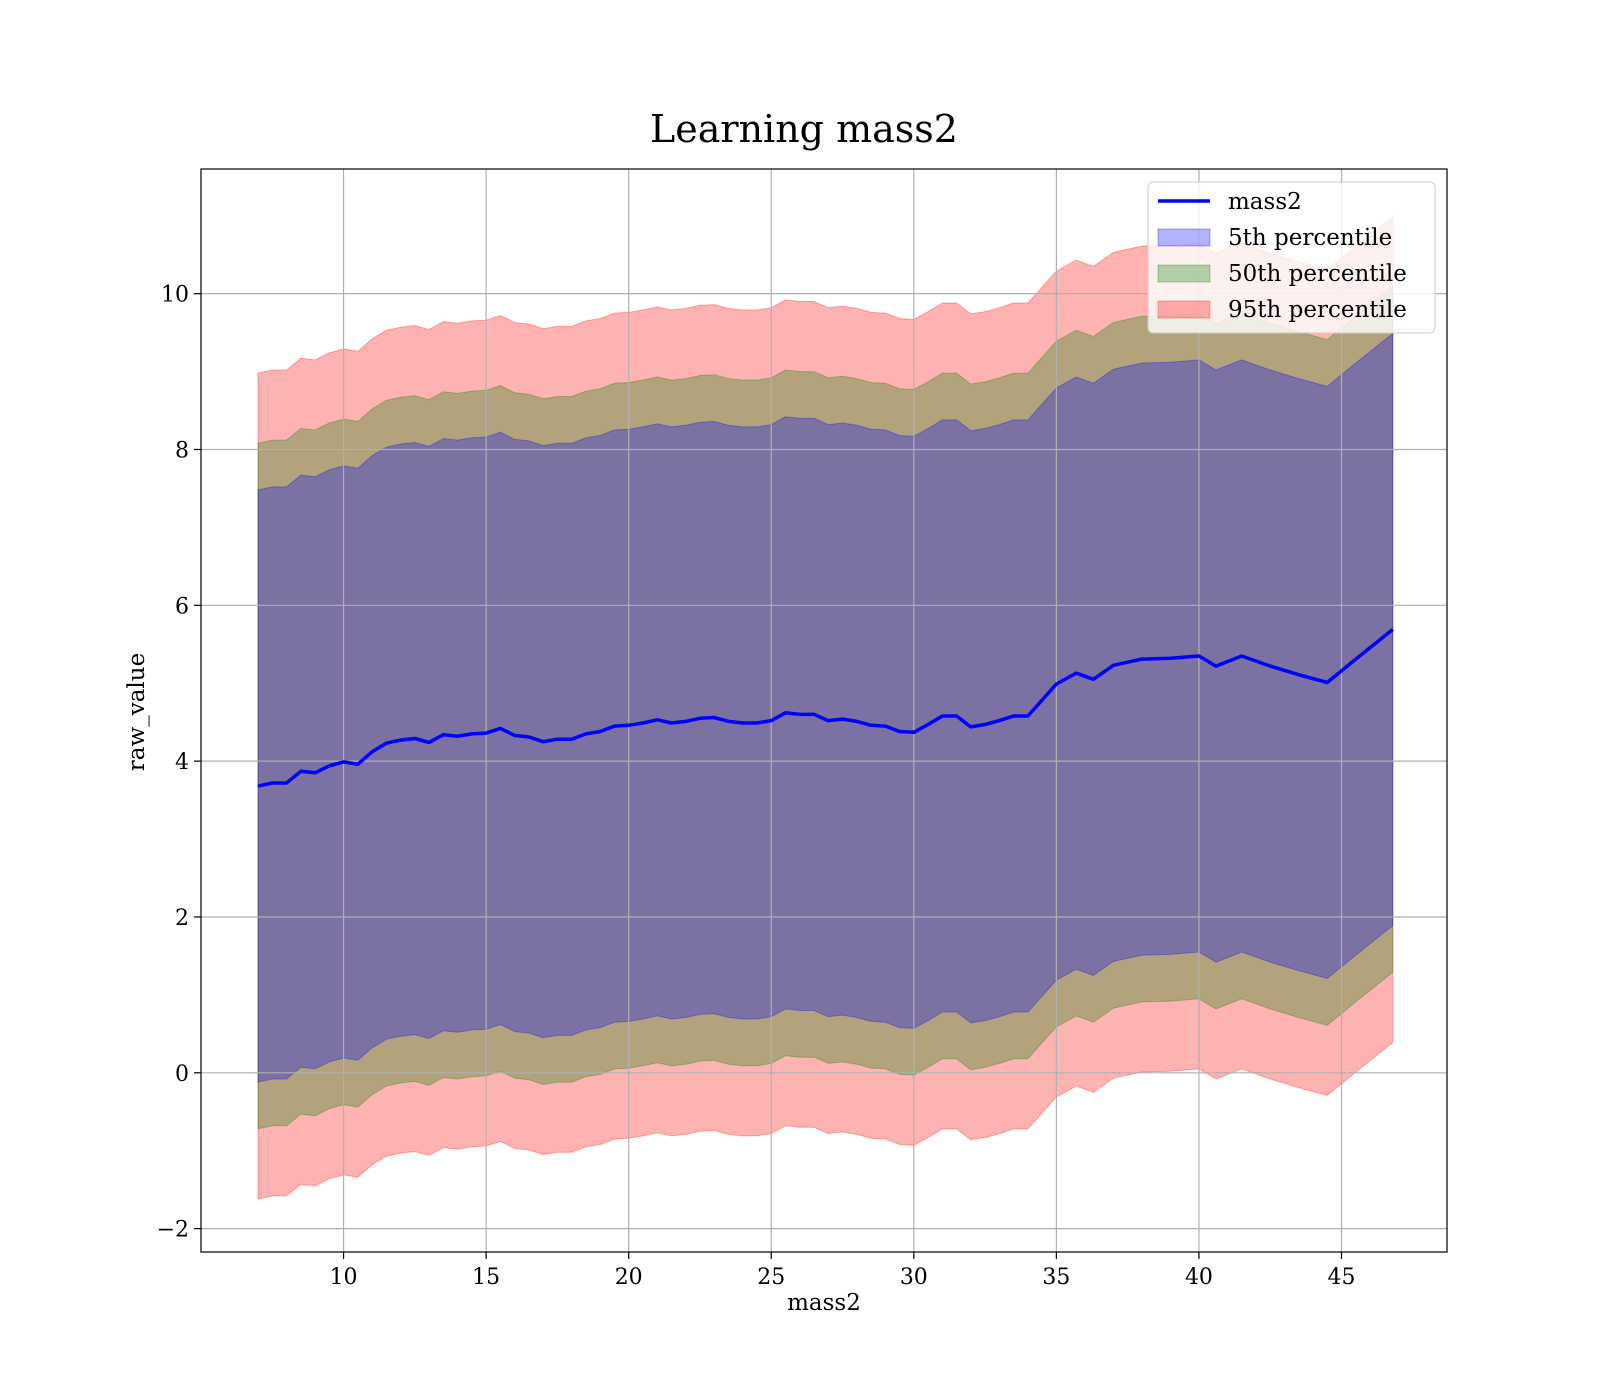 This screenshot has width=1600, height=1400. I want to click on line-layer, so click(825, 708).